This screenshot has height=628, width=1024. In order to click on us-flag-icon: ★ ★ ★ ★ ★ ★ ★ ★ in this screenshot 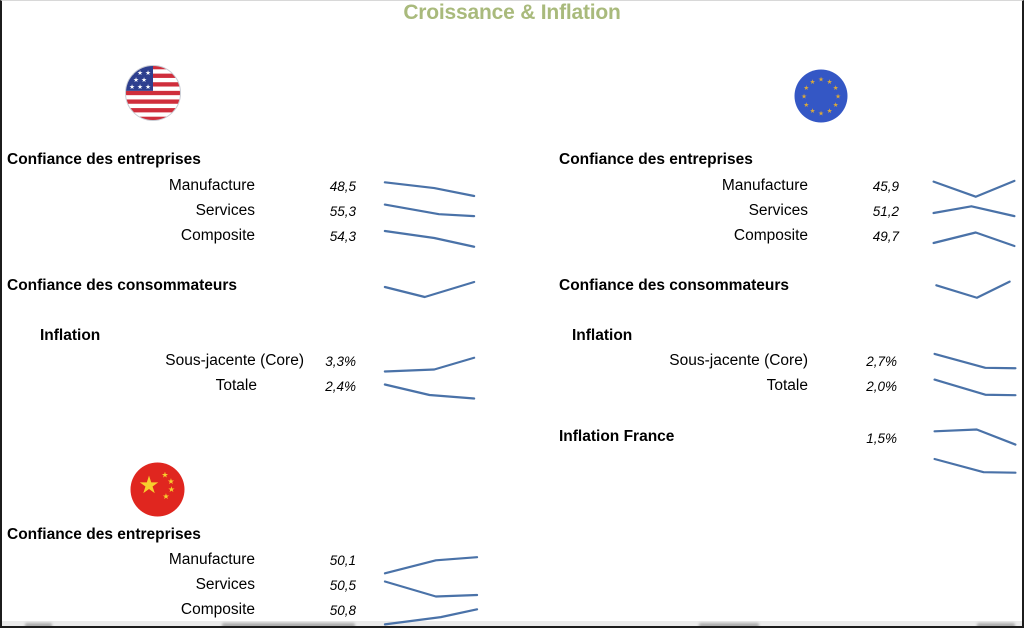, I will do `click(153, 93)`.